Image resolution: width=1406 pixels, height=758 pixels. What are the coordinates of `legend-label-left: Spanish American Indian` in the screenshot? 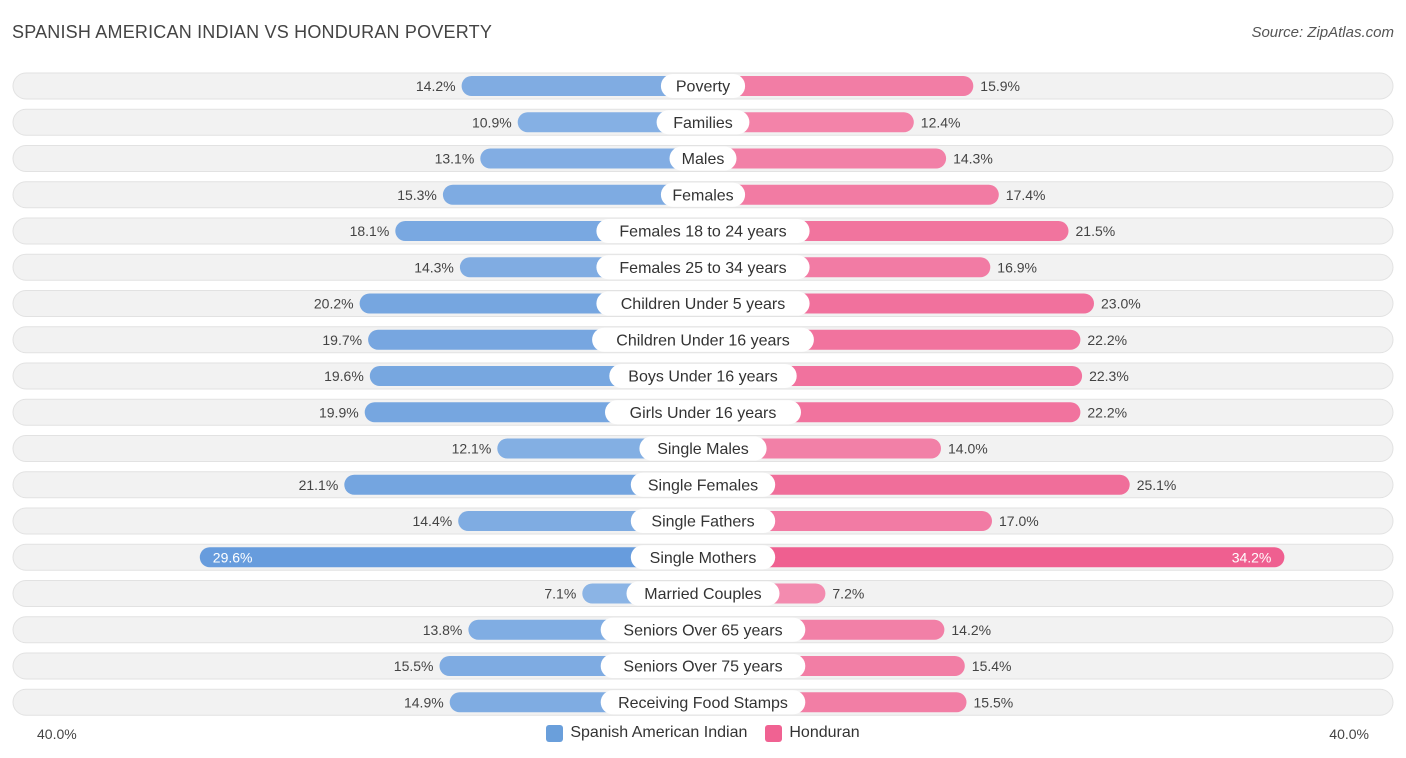 It's located at (659, 732).